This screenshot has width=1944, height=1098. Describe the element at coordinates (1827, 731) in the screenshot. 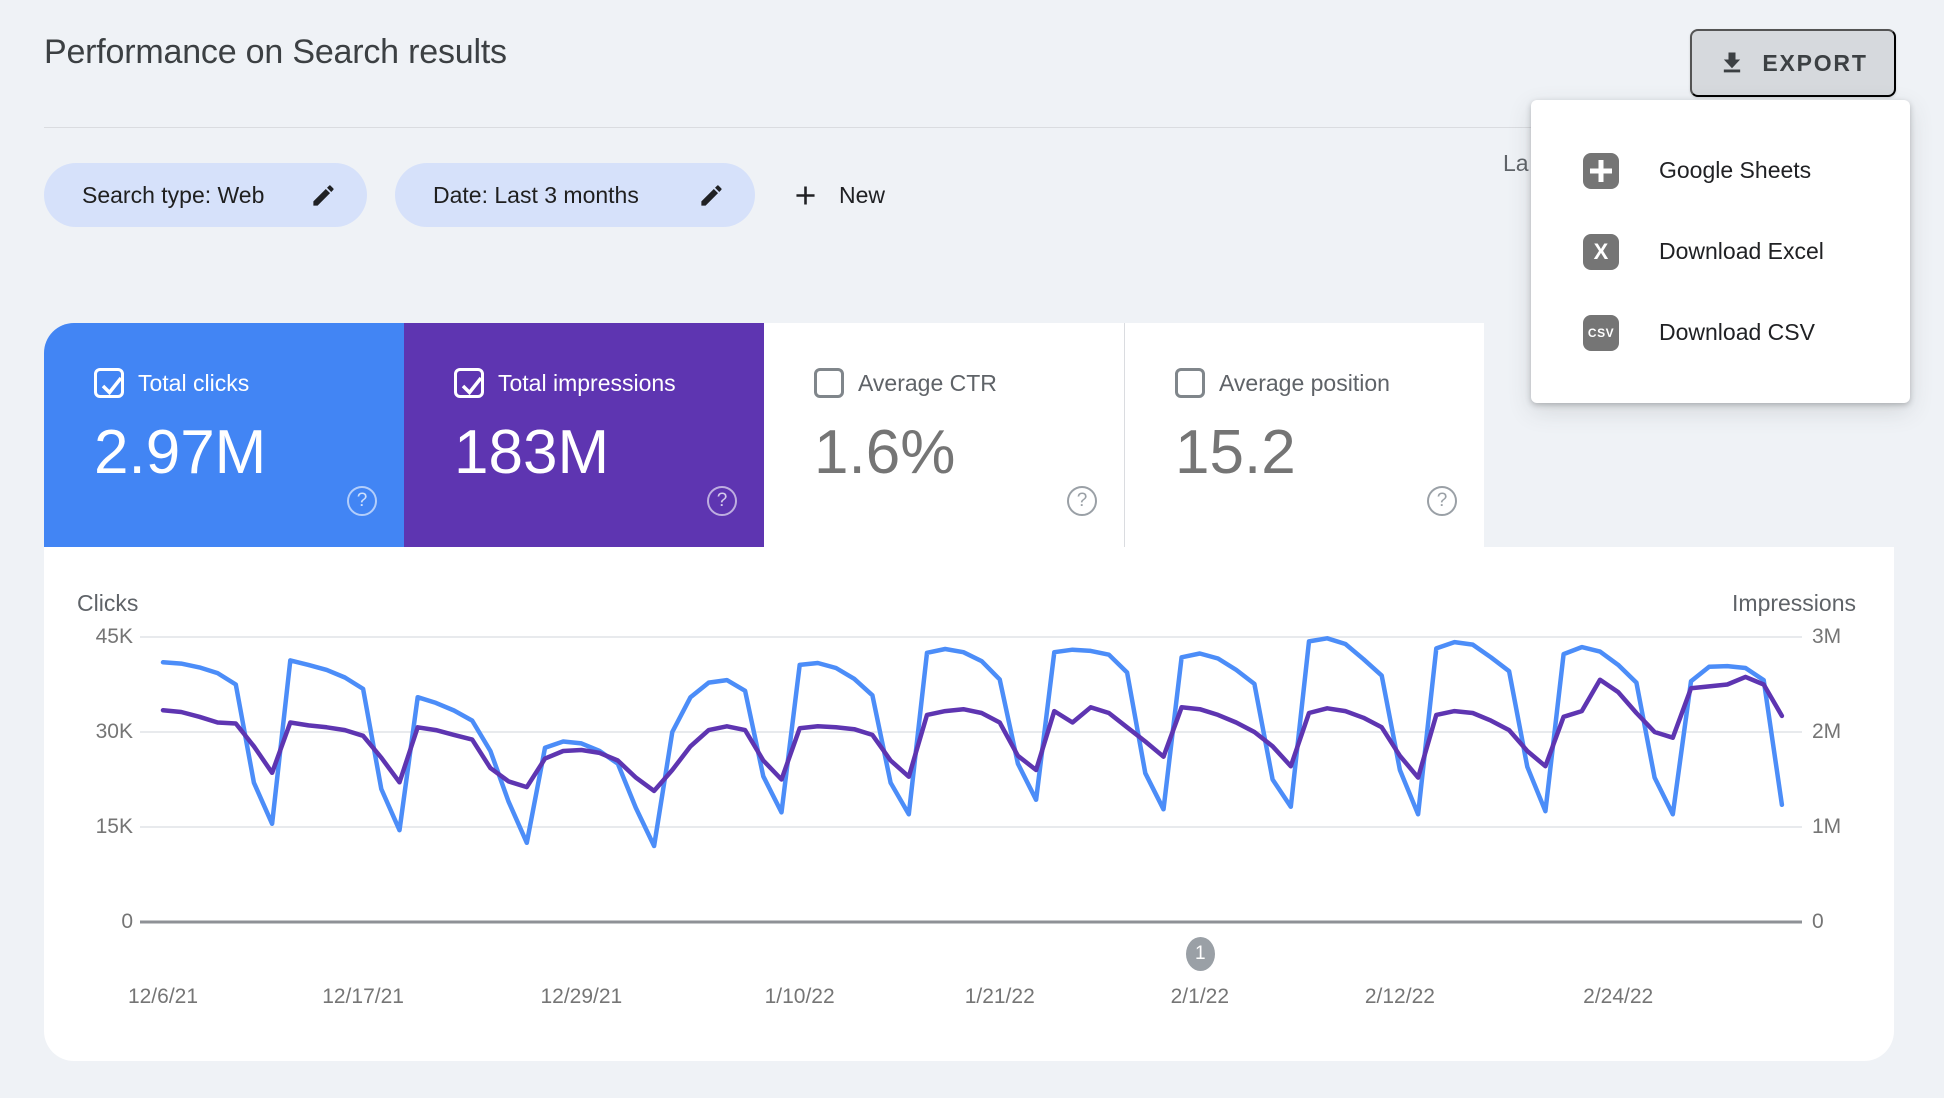

I see `axis-tick-label: 2M` at that location.